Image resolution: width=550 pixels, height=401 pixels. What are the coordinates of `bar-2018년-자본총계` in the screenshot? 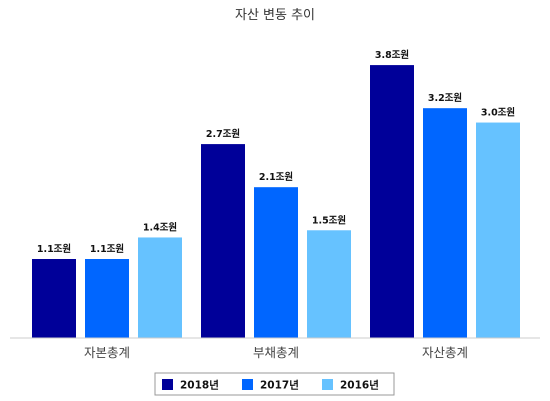 It's located at (54, 298).